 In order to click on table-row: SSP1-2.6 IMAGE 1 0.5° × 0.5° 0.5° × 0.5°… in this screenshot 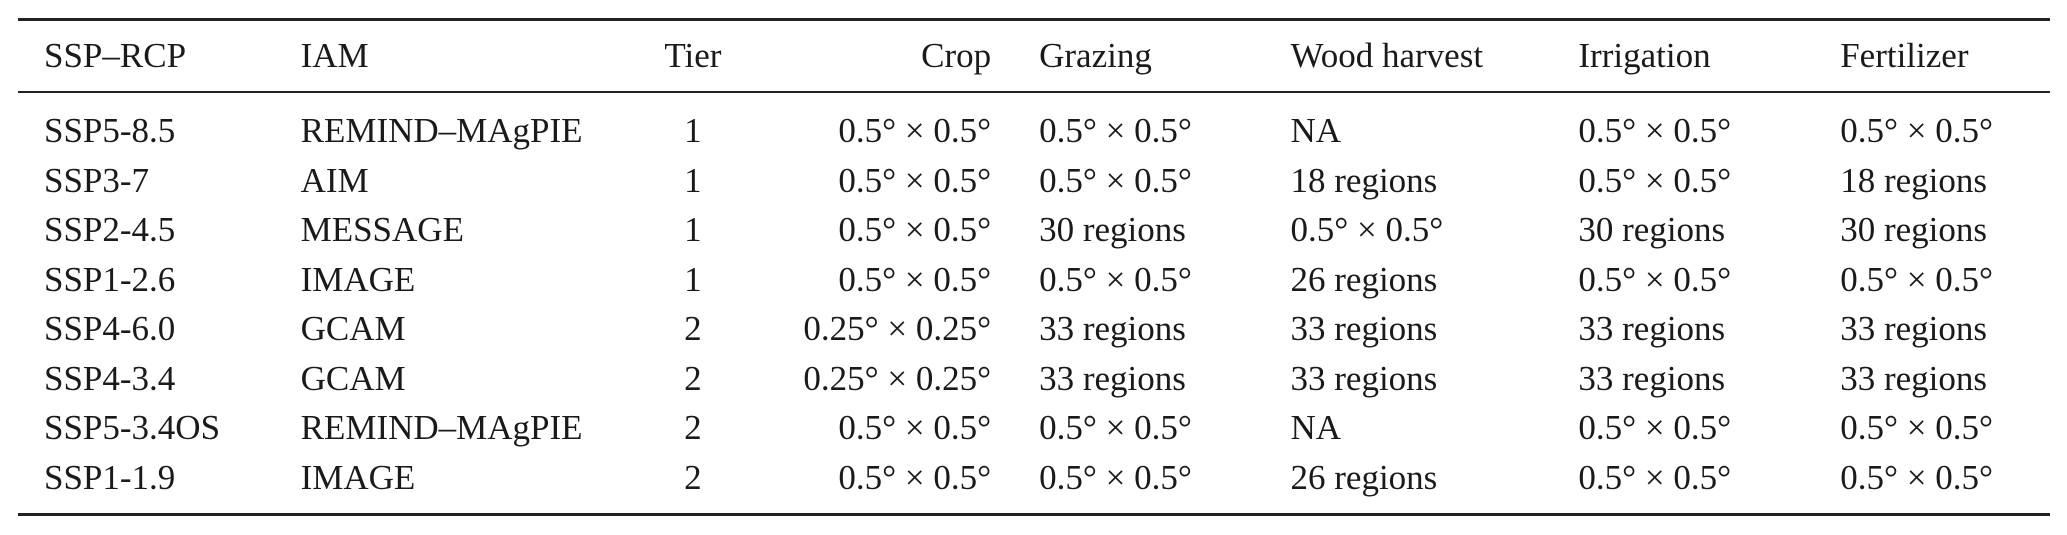, I will do `click(1034, 280)`.